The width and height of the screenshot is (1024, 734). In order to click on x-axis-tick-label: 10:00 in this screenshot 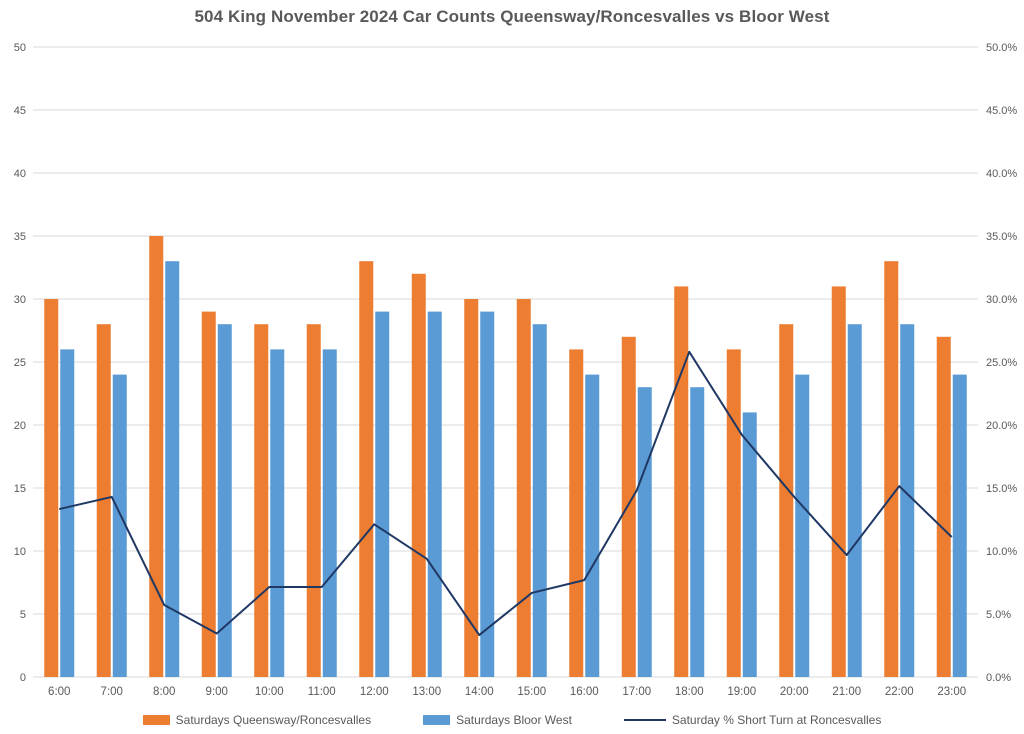, I will do `click(269, 692)`.